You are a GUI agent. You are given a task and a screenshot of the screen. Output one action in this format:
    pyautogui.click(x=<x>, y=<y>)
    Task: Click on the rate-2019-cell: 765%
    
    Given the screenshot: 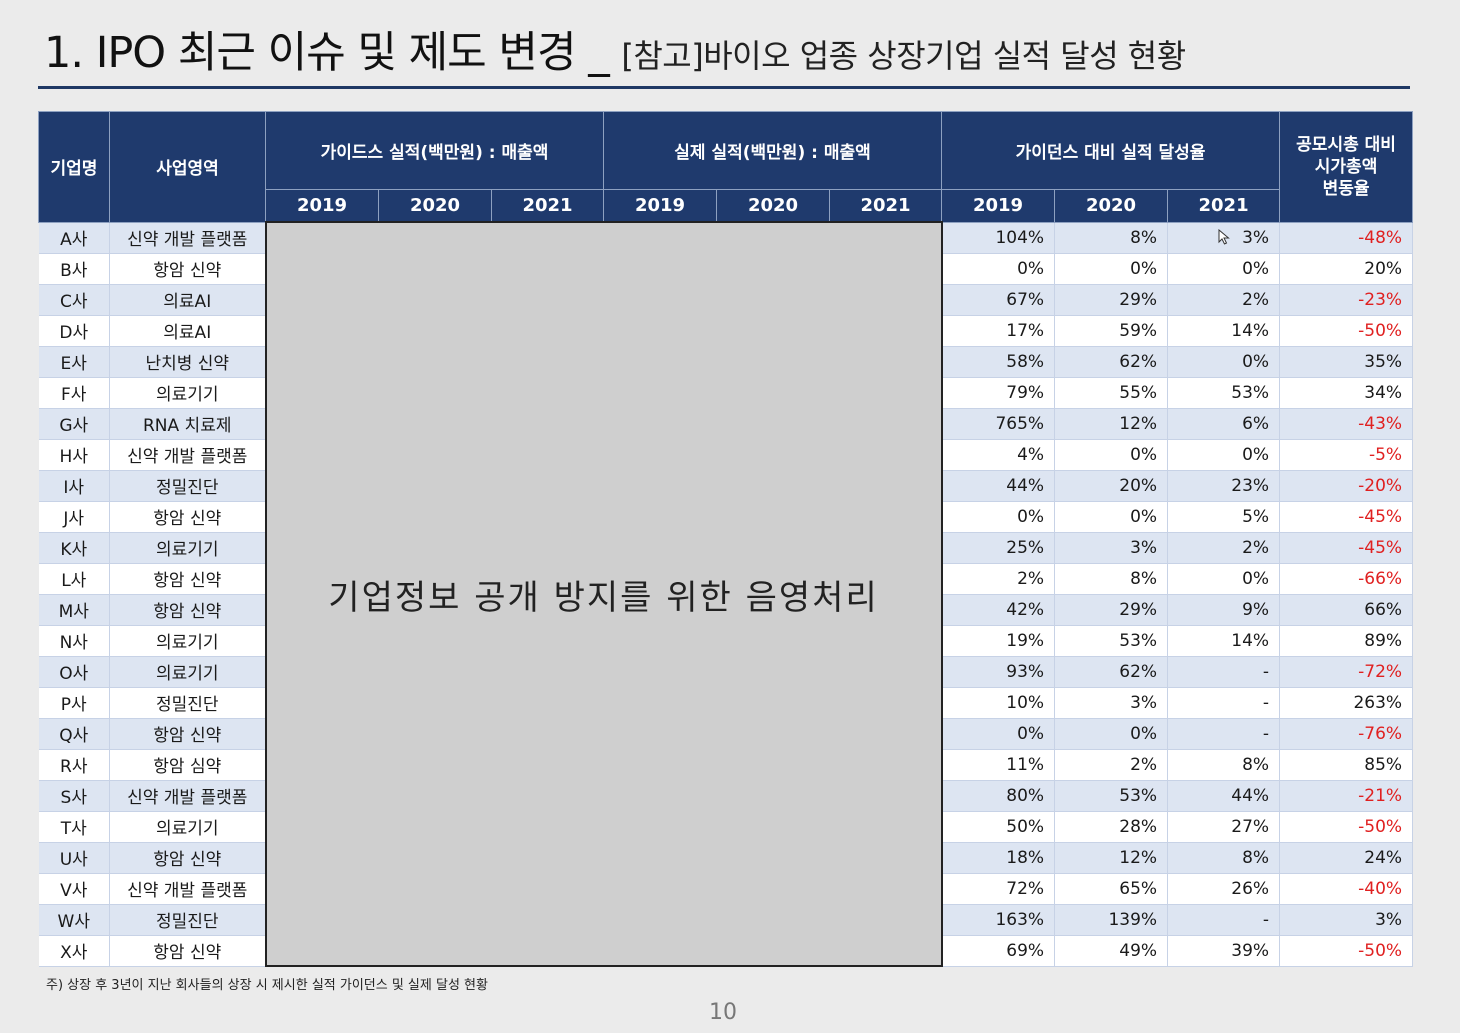 What is the action you would take?
    pyautogui.click(x=998, y=424)
    